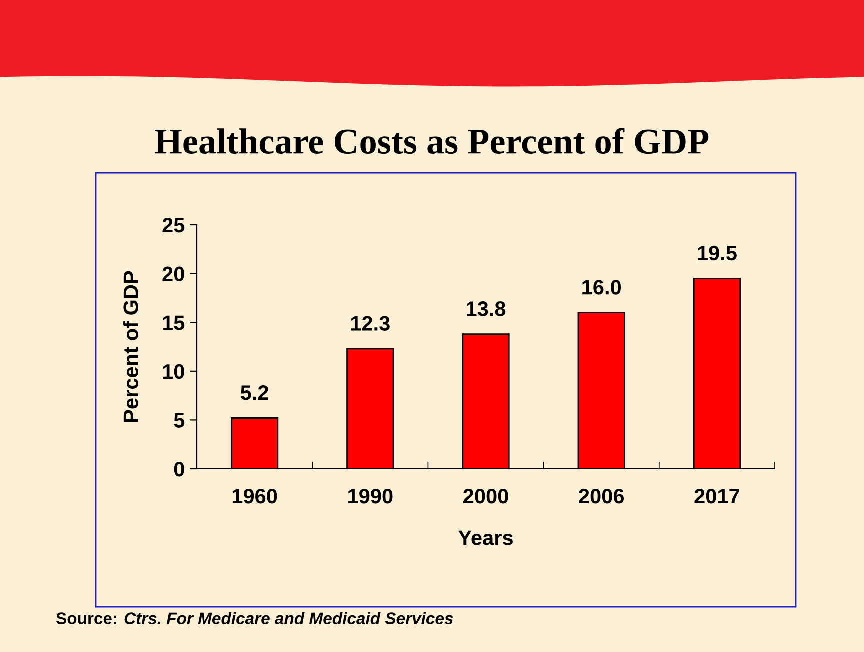 The width and height of the screenshot is (864, 652). I want to click on y-axis-title: Percent of GDP, so click(130, 346).